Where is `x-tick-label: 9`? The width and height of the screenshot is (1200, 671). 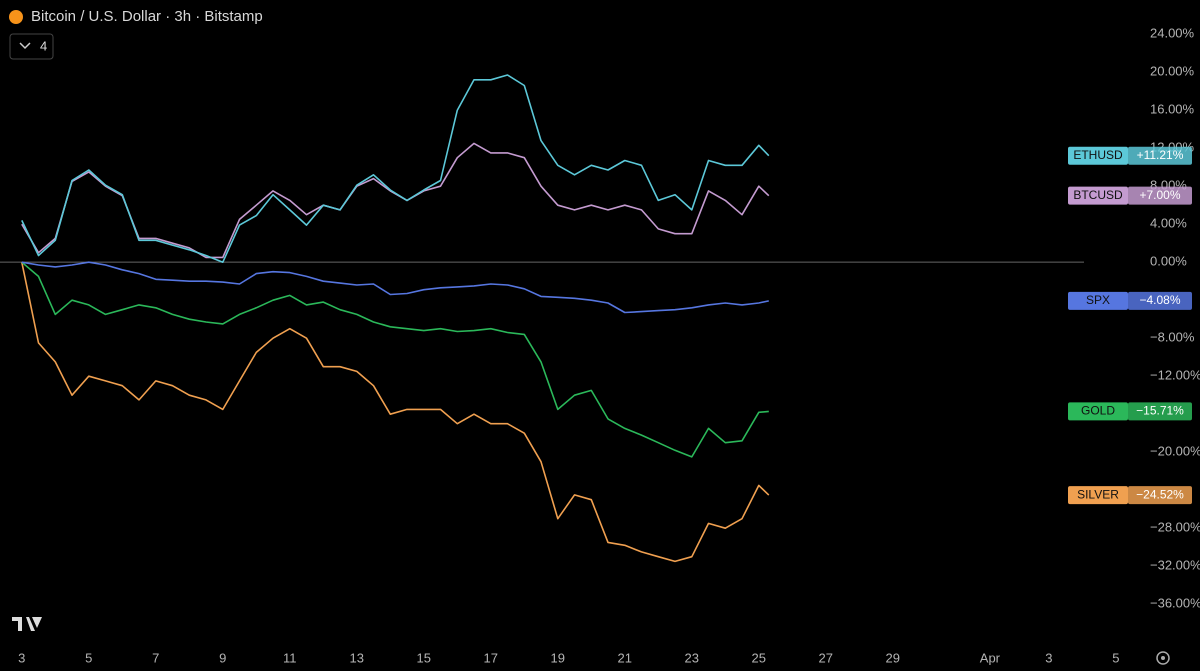
x-tick-label: 9 is located at coordinates (222, 657).